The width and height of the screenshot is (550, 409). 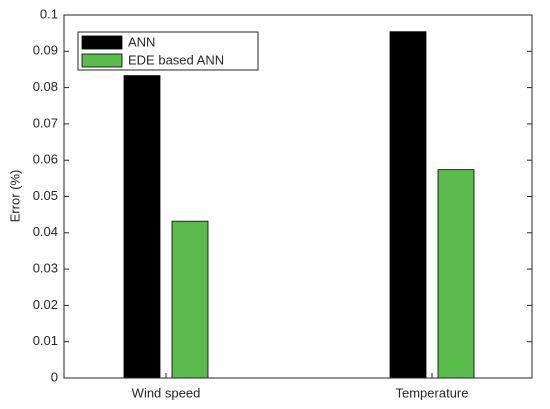 I want to click on y-tick-label: 0.03, so click(x=45, y=268).